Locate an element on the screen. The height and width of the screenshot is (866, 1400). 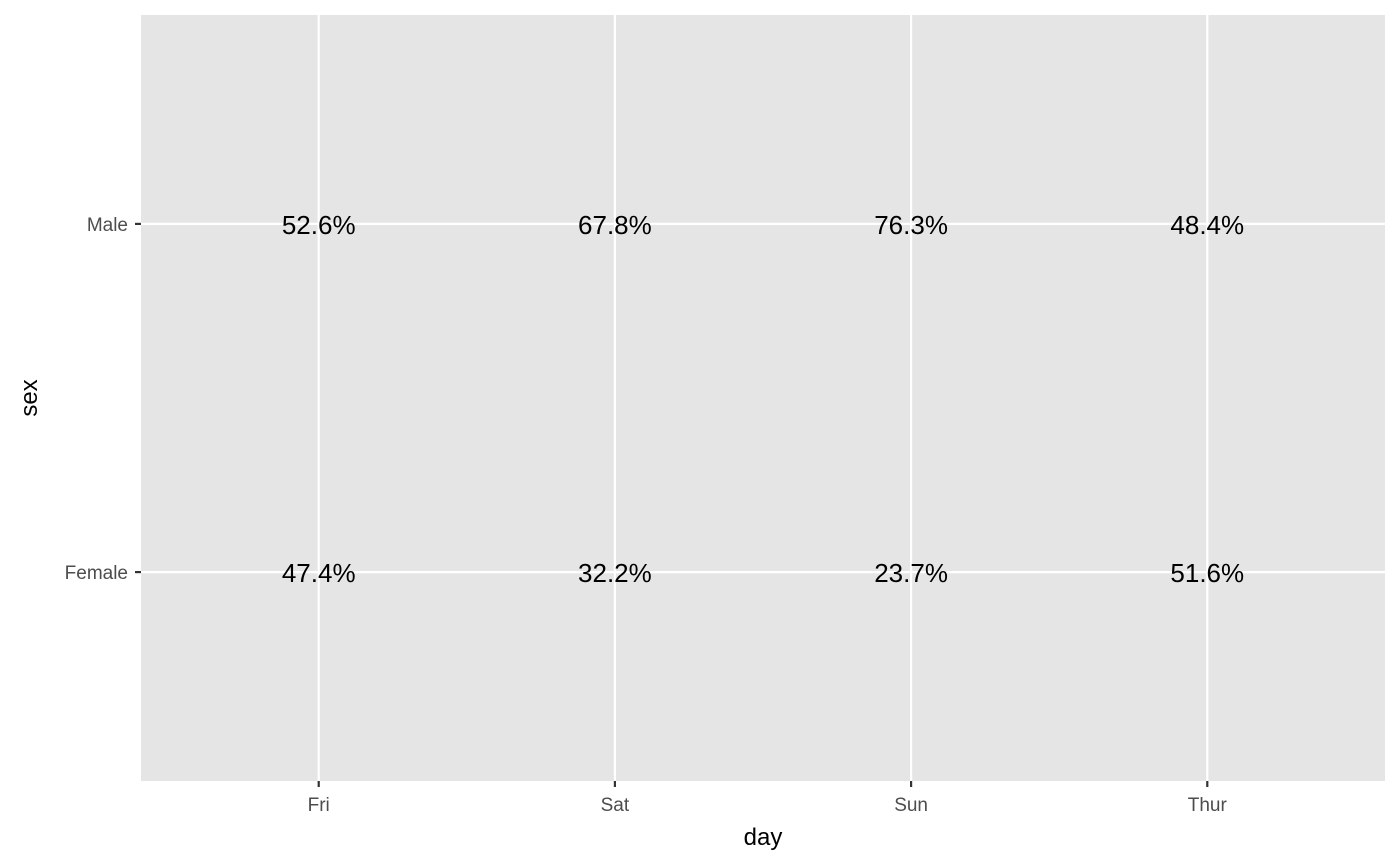
x-axis: Fri Sat Sun Thur is located at coordinates (768, 798).